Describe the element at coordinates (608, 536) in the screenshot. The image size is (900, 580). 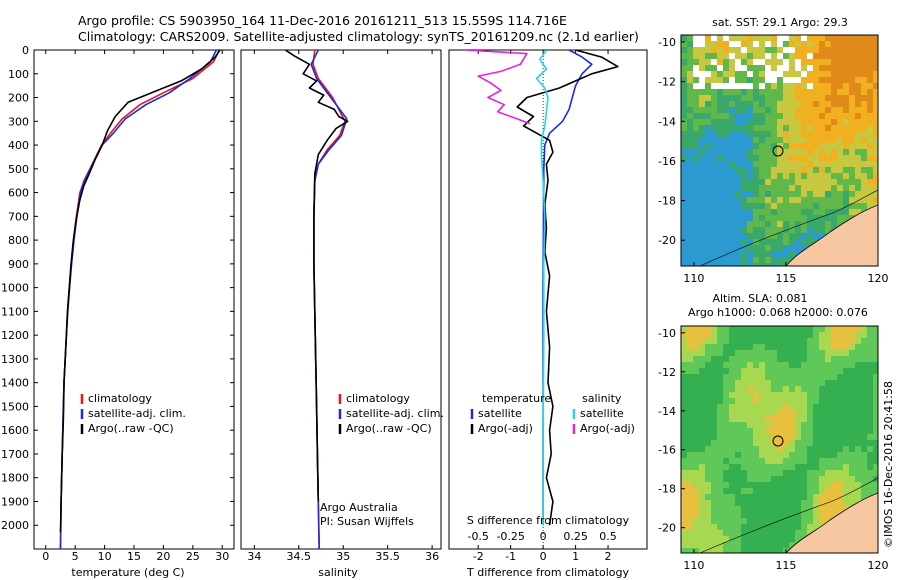
I see `s-tick-label: 0.5` at that location.